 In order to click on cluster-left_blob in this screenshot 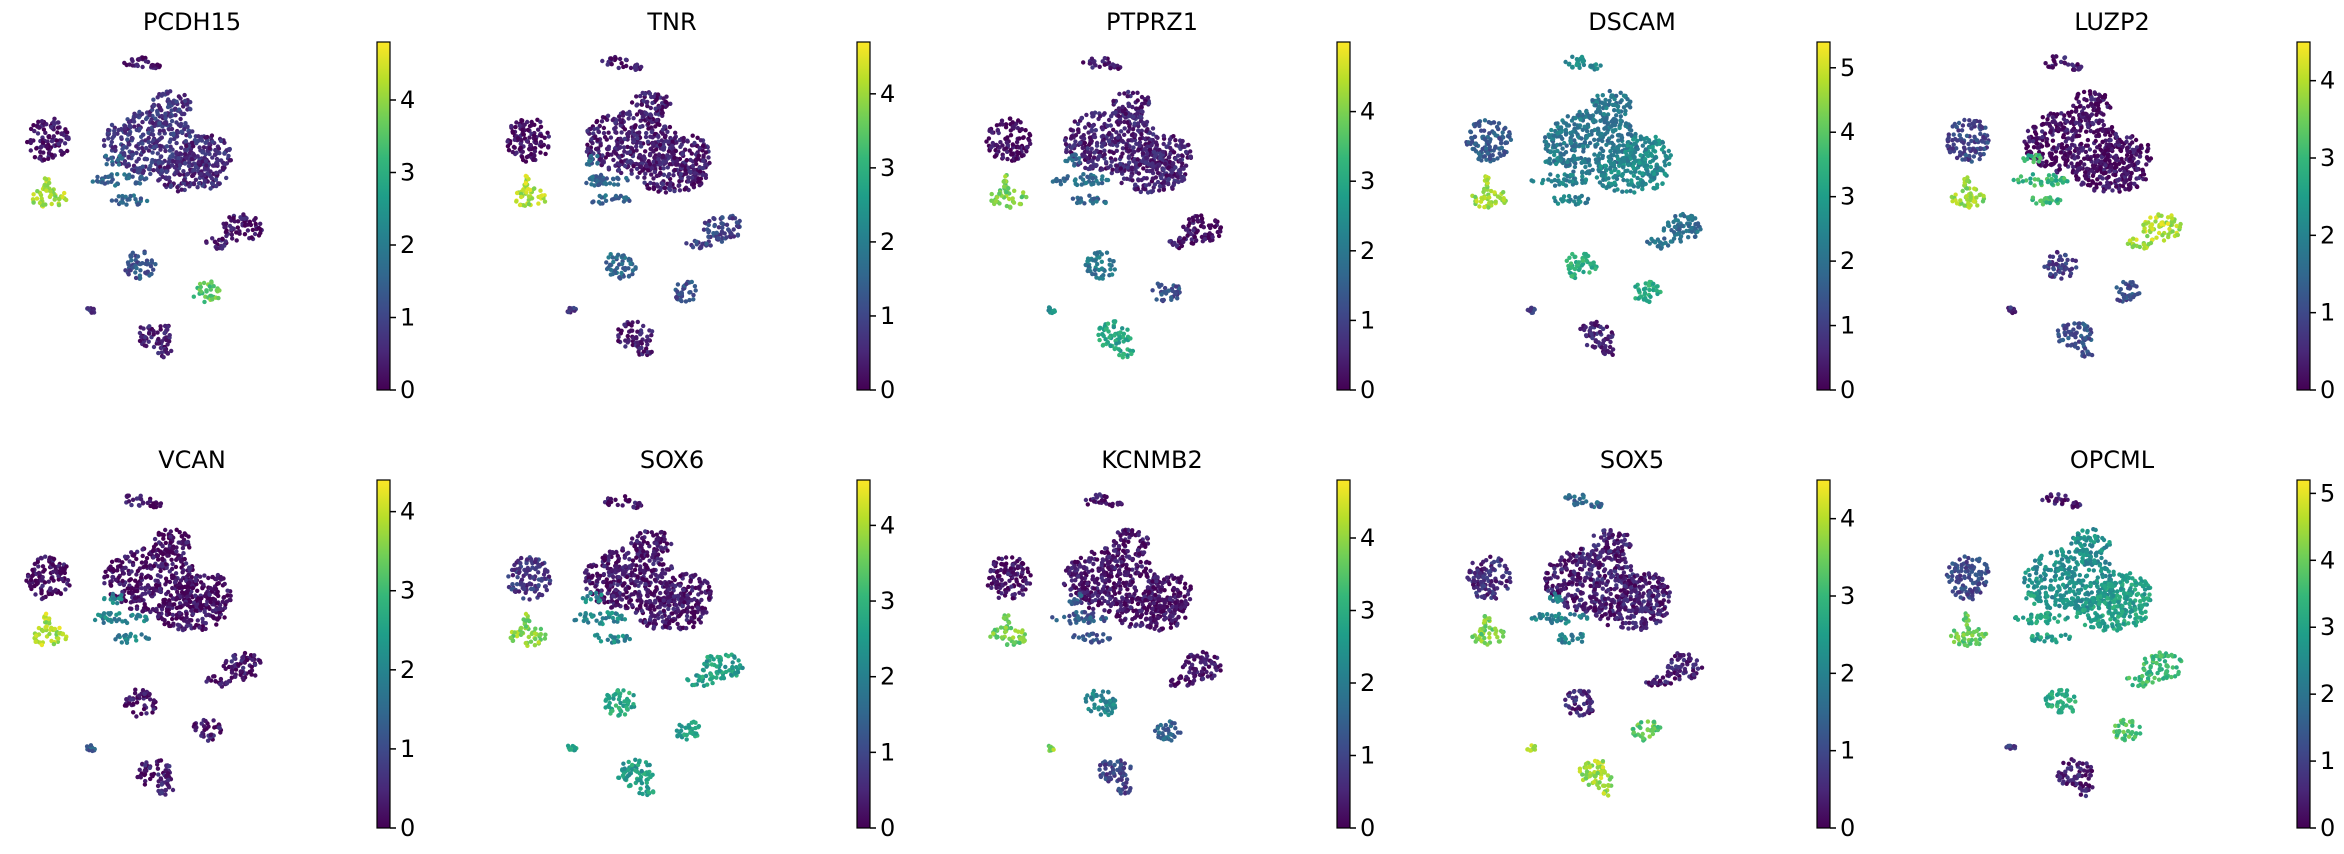, I will do `click(1008, 139)`.